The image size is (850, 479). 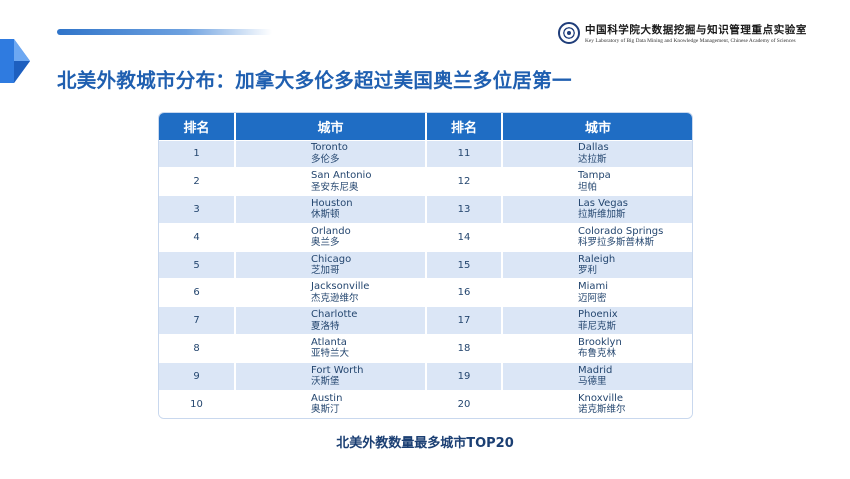 What do you see at coordinates (15, 61) in the screenshot?
I see `blue-cube-corner-icon` at bounding box center [15, 61].